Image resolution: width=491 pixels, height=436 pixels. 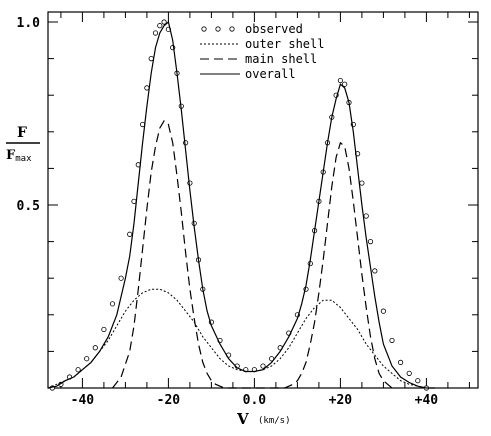 I want to click on x-tick-label: +40, so click(x=427, y=400).